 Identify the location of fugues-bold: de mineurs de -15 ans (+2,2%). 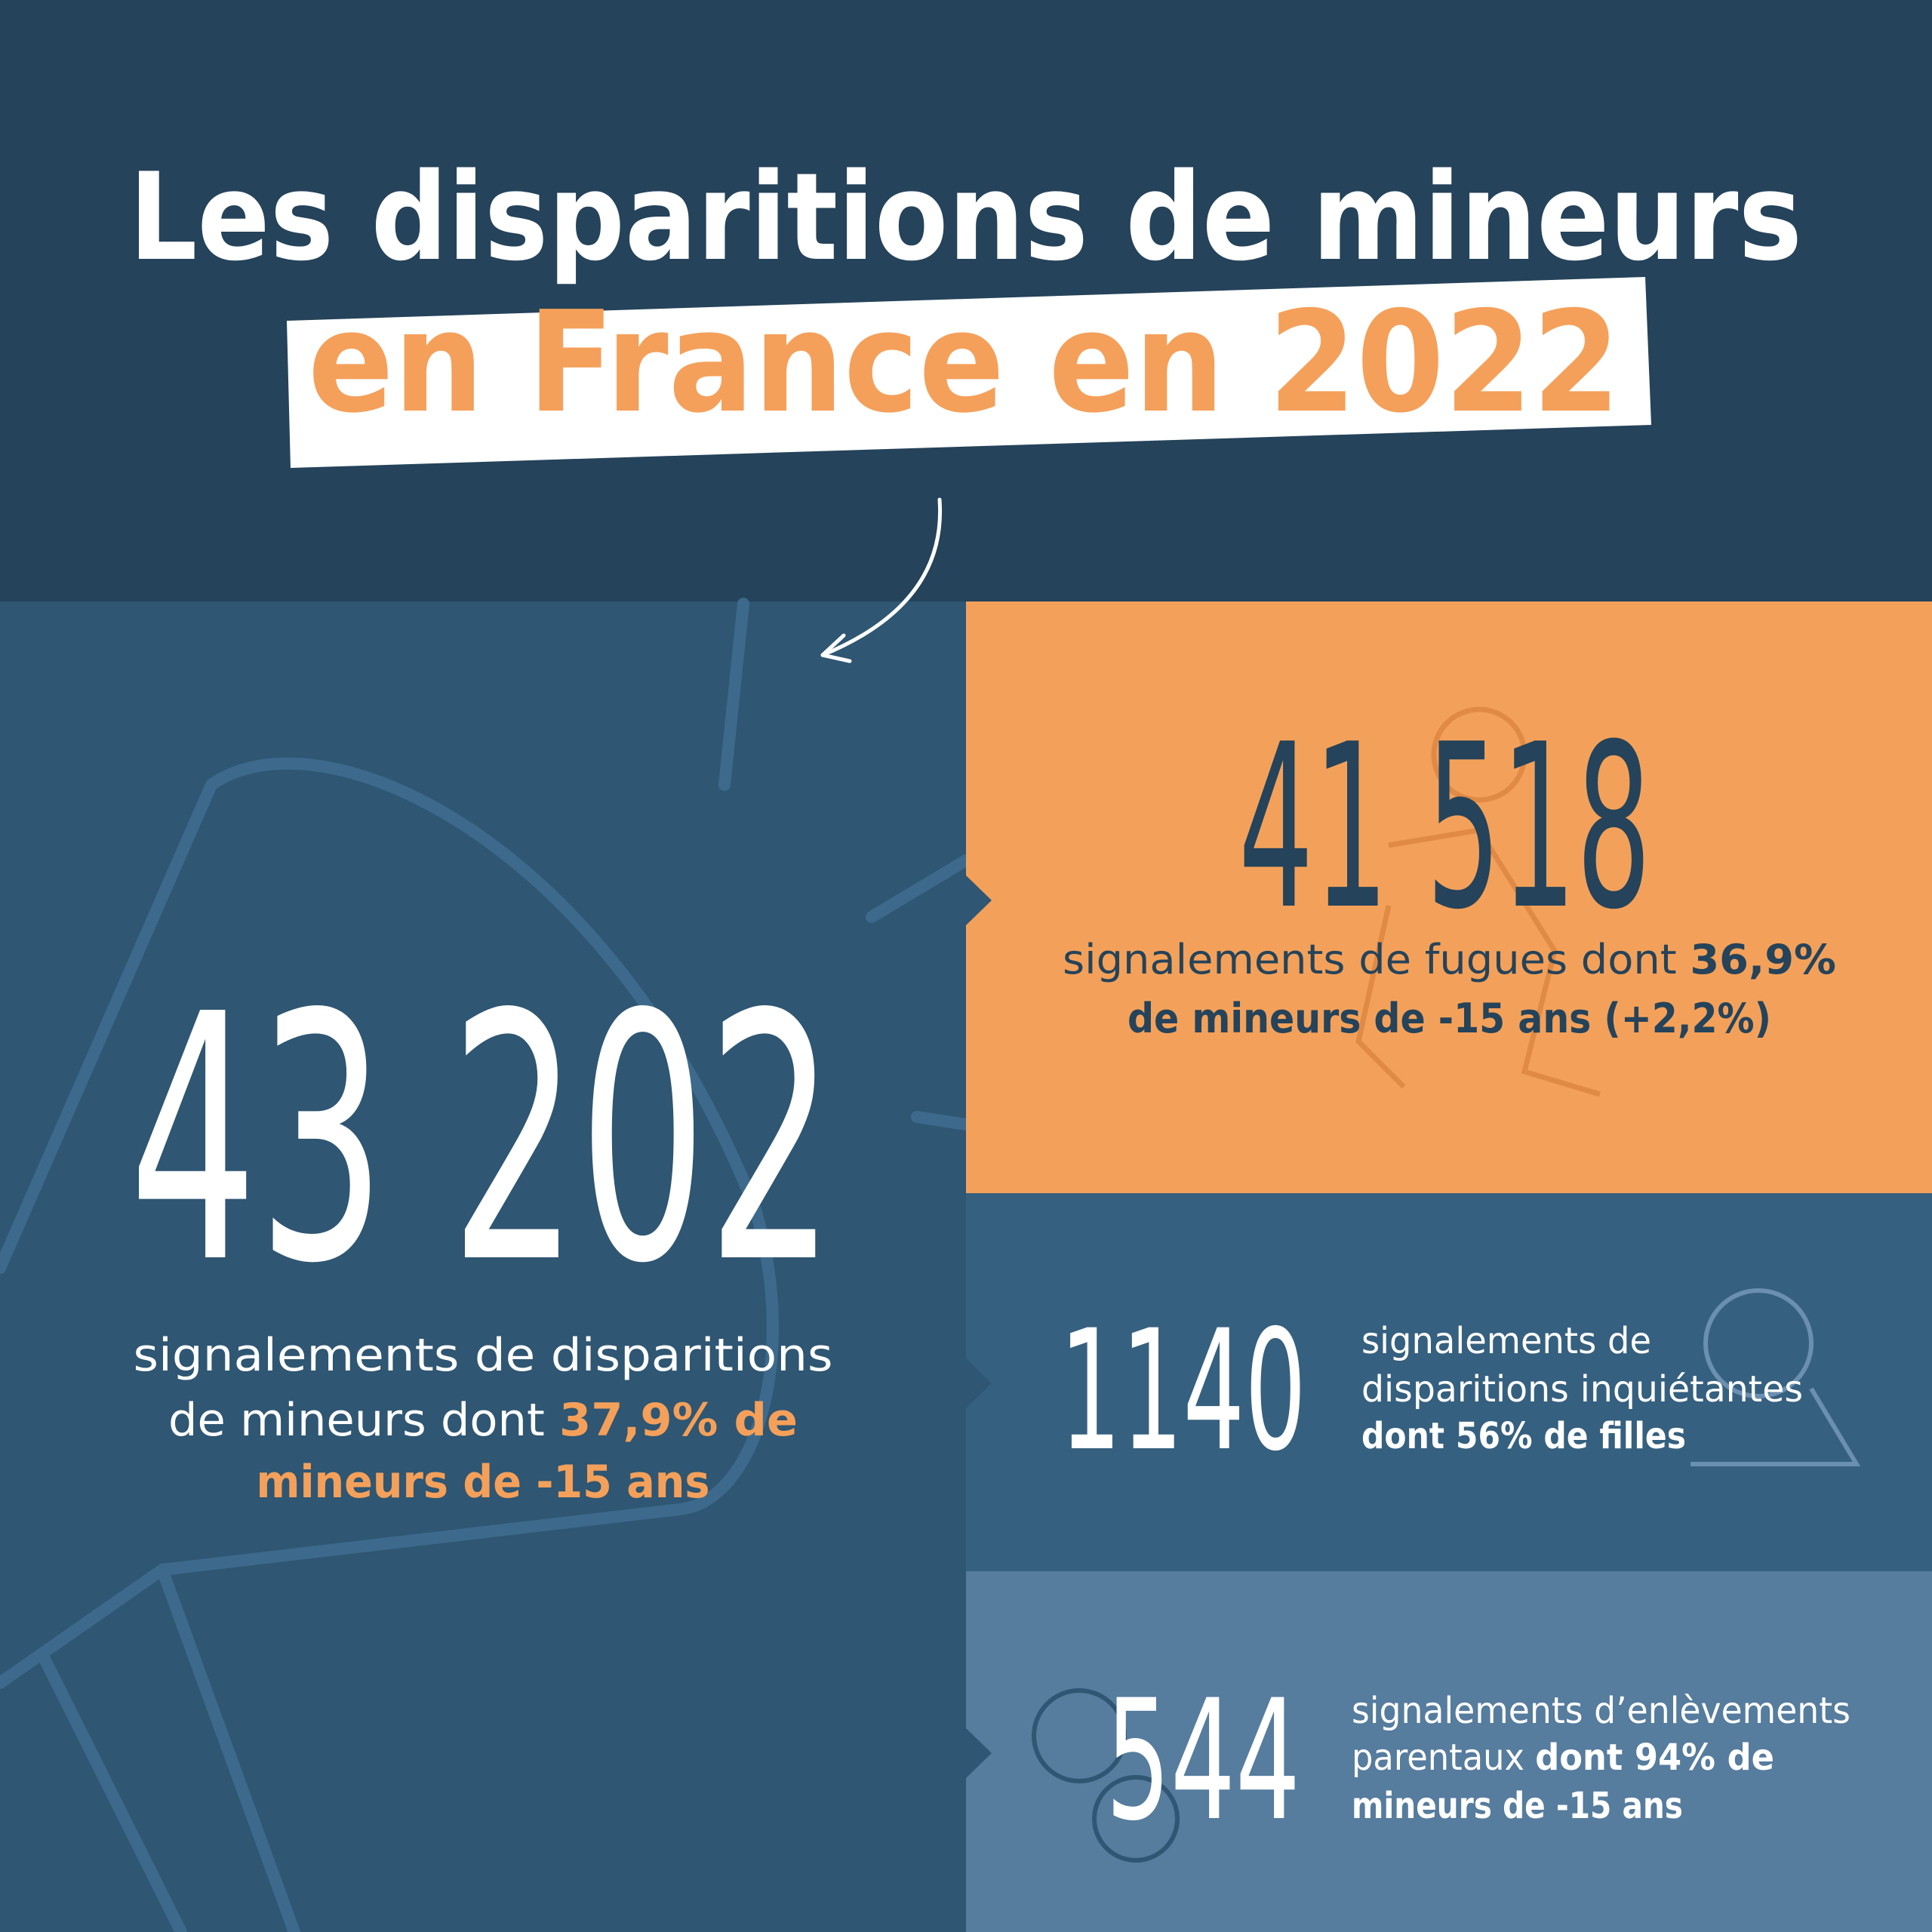
(1449, 1018).